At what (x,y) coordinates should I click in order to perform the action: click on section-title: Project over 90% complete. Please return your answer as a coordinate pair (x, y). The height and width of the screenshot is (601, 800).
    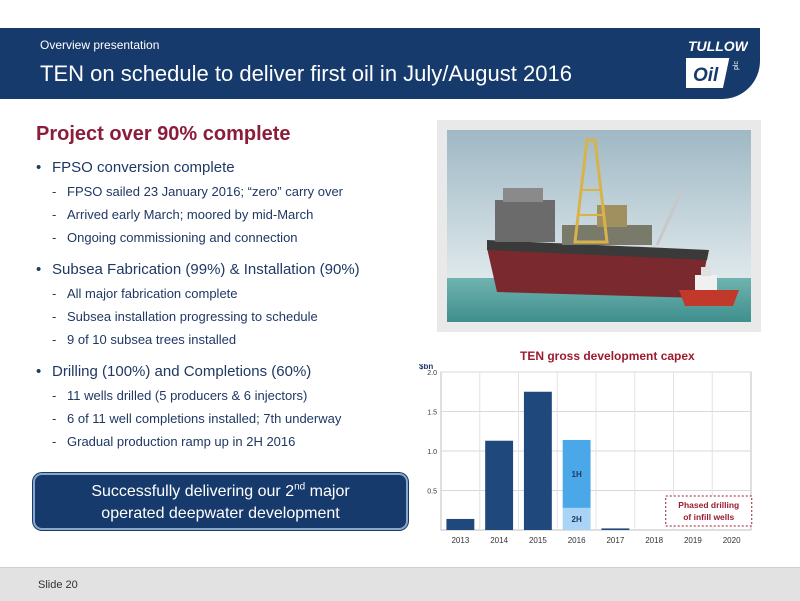
    Looking at the image, I should click on (163, 134).